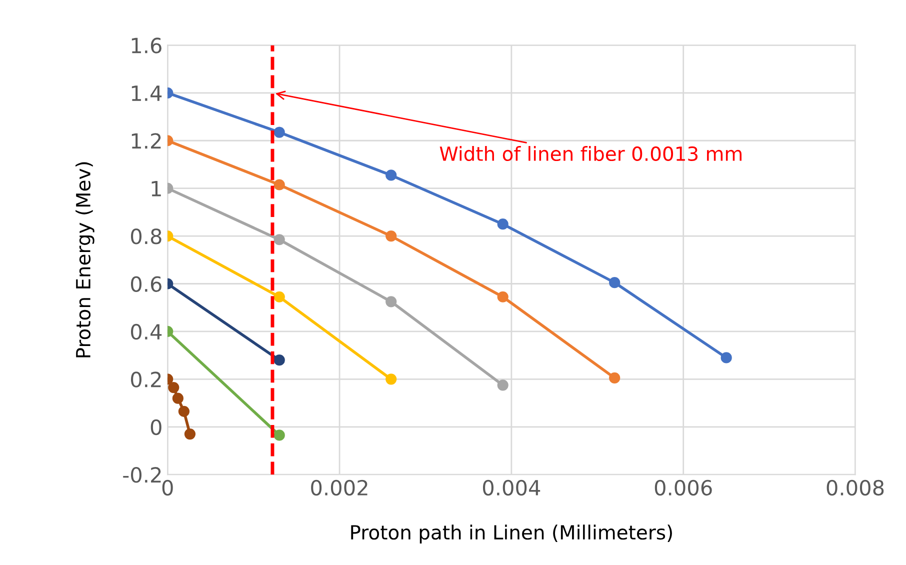 Image resolution: width=906 pixels, height=565 pixels. What do you see at coordinates (146, 236) in the screenshot?
I see `y-tick-label: 0.8` at bounding box center [146, 236].